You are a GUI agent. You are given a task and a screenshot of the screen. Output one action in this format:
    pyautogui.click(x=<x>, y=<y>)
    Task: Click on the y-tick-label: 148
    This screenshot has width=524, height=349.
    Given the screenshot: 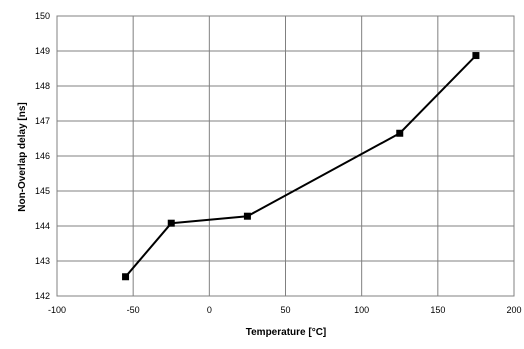 What is the action you would take?
    pyautogui.click(x=42, y=86)
    